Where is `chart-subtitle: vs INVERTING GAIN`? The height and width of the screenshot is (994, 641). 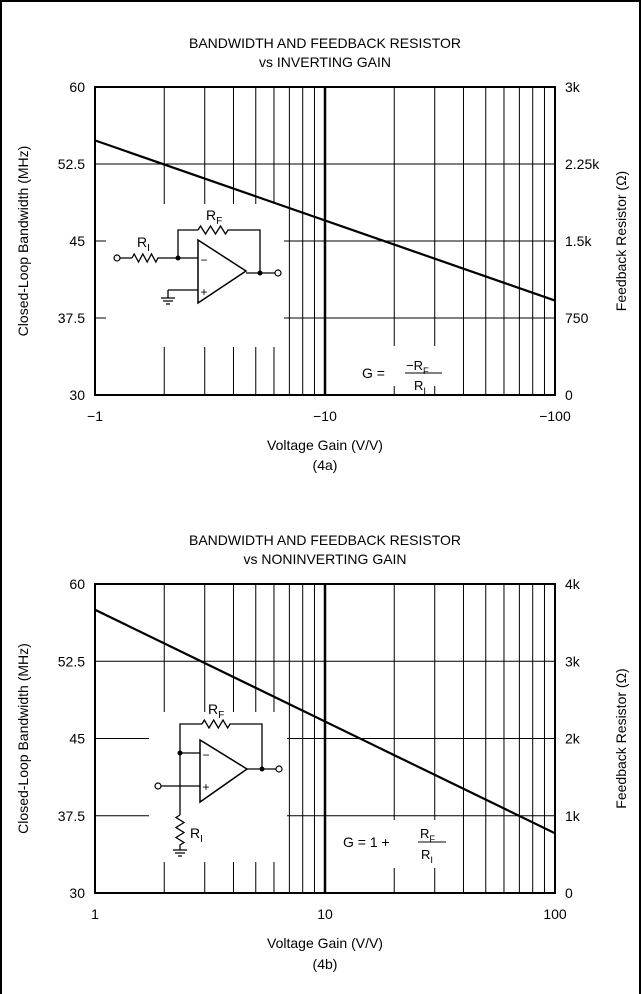 chart-subtitle: vs INVERTING GAIN is located at coordinates (325, 62).